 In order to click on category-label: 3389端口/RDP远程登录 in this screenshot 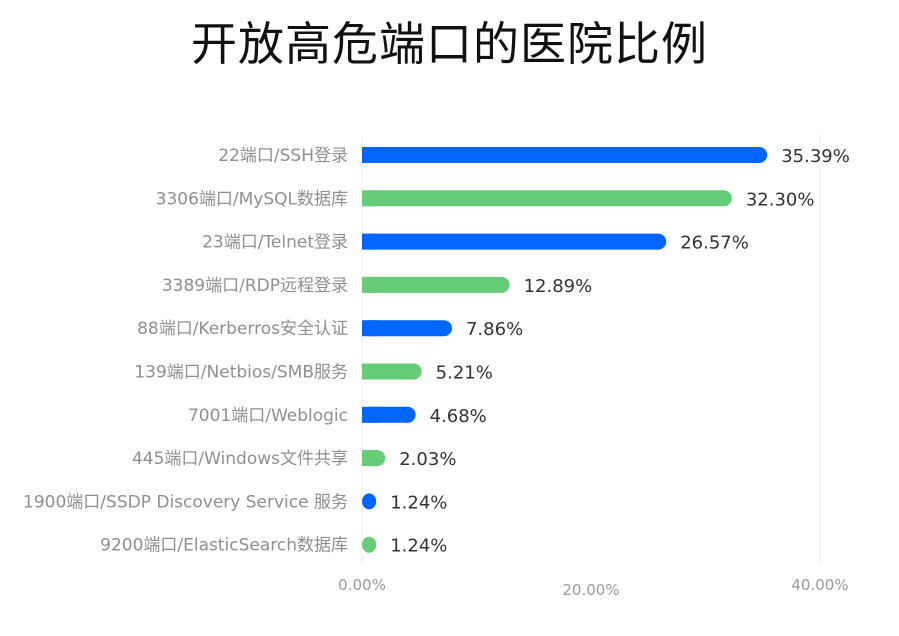, I will do `click(255, 286)`.